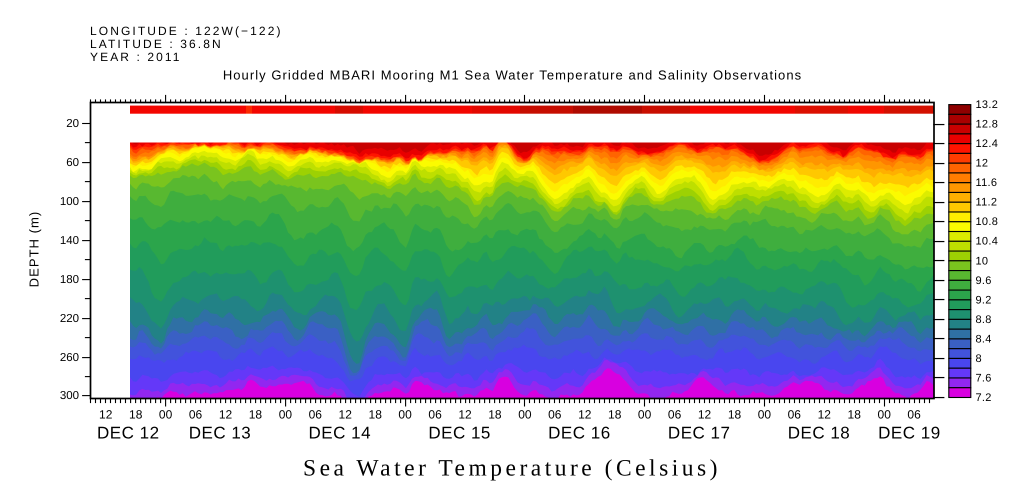 The width and height of the screenshot is (1009, 504). What do you see at coordinates (69, 358) in the screenshot?
I see `svg-text: 260` at bounding box center [69, 358].